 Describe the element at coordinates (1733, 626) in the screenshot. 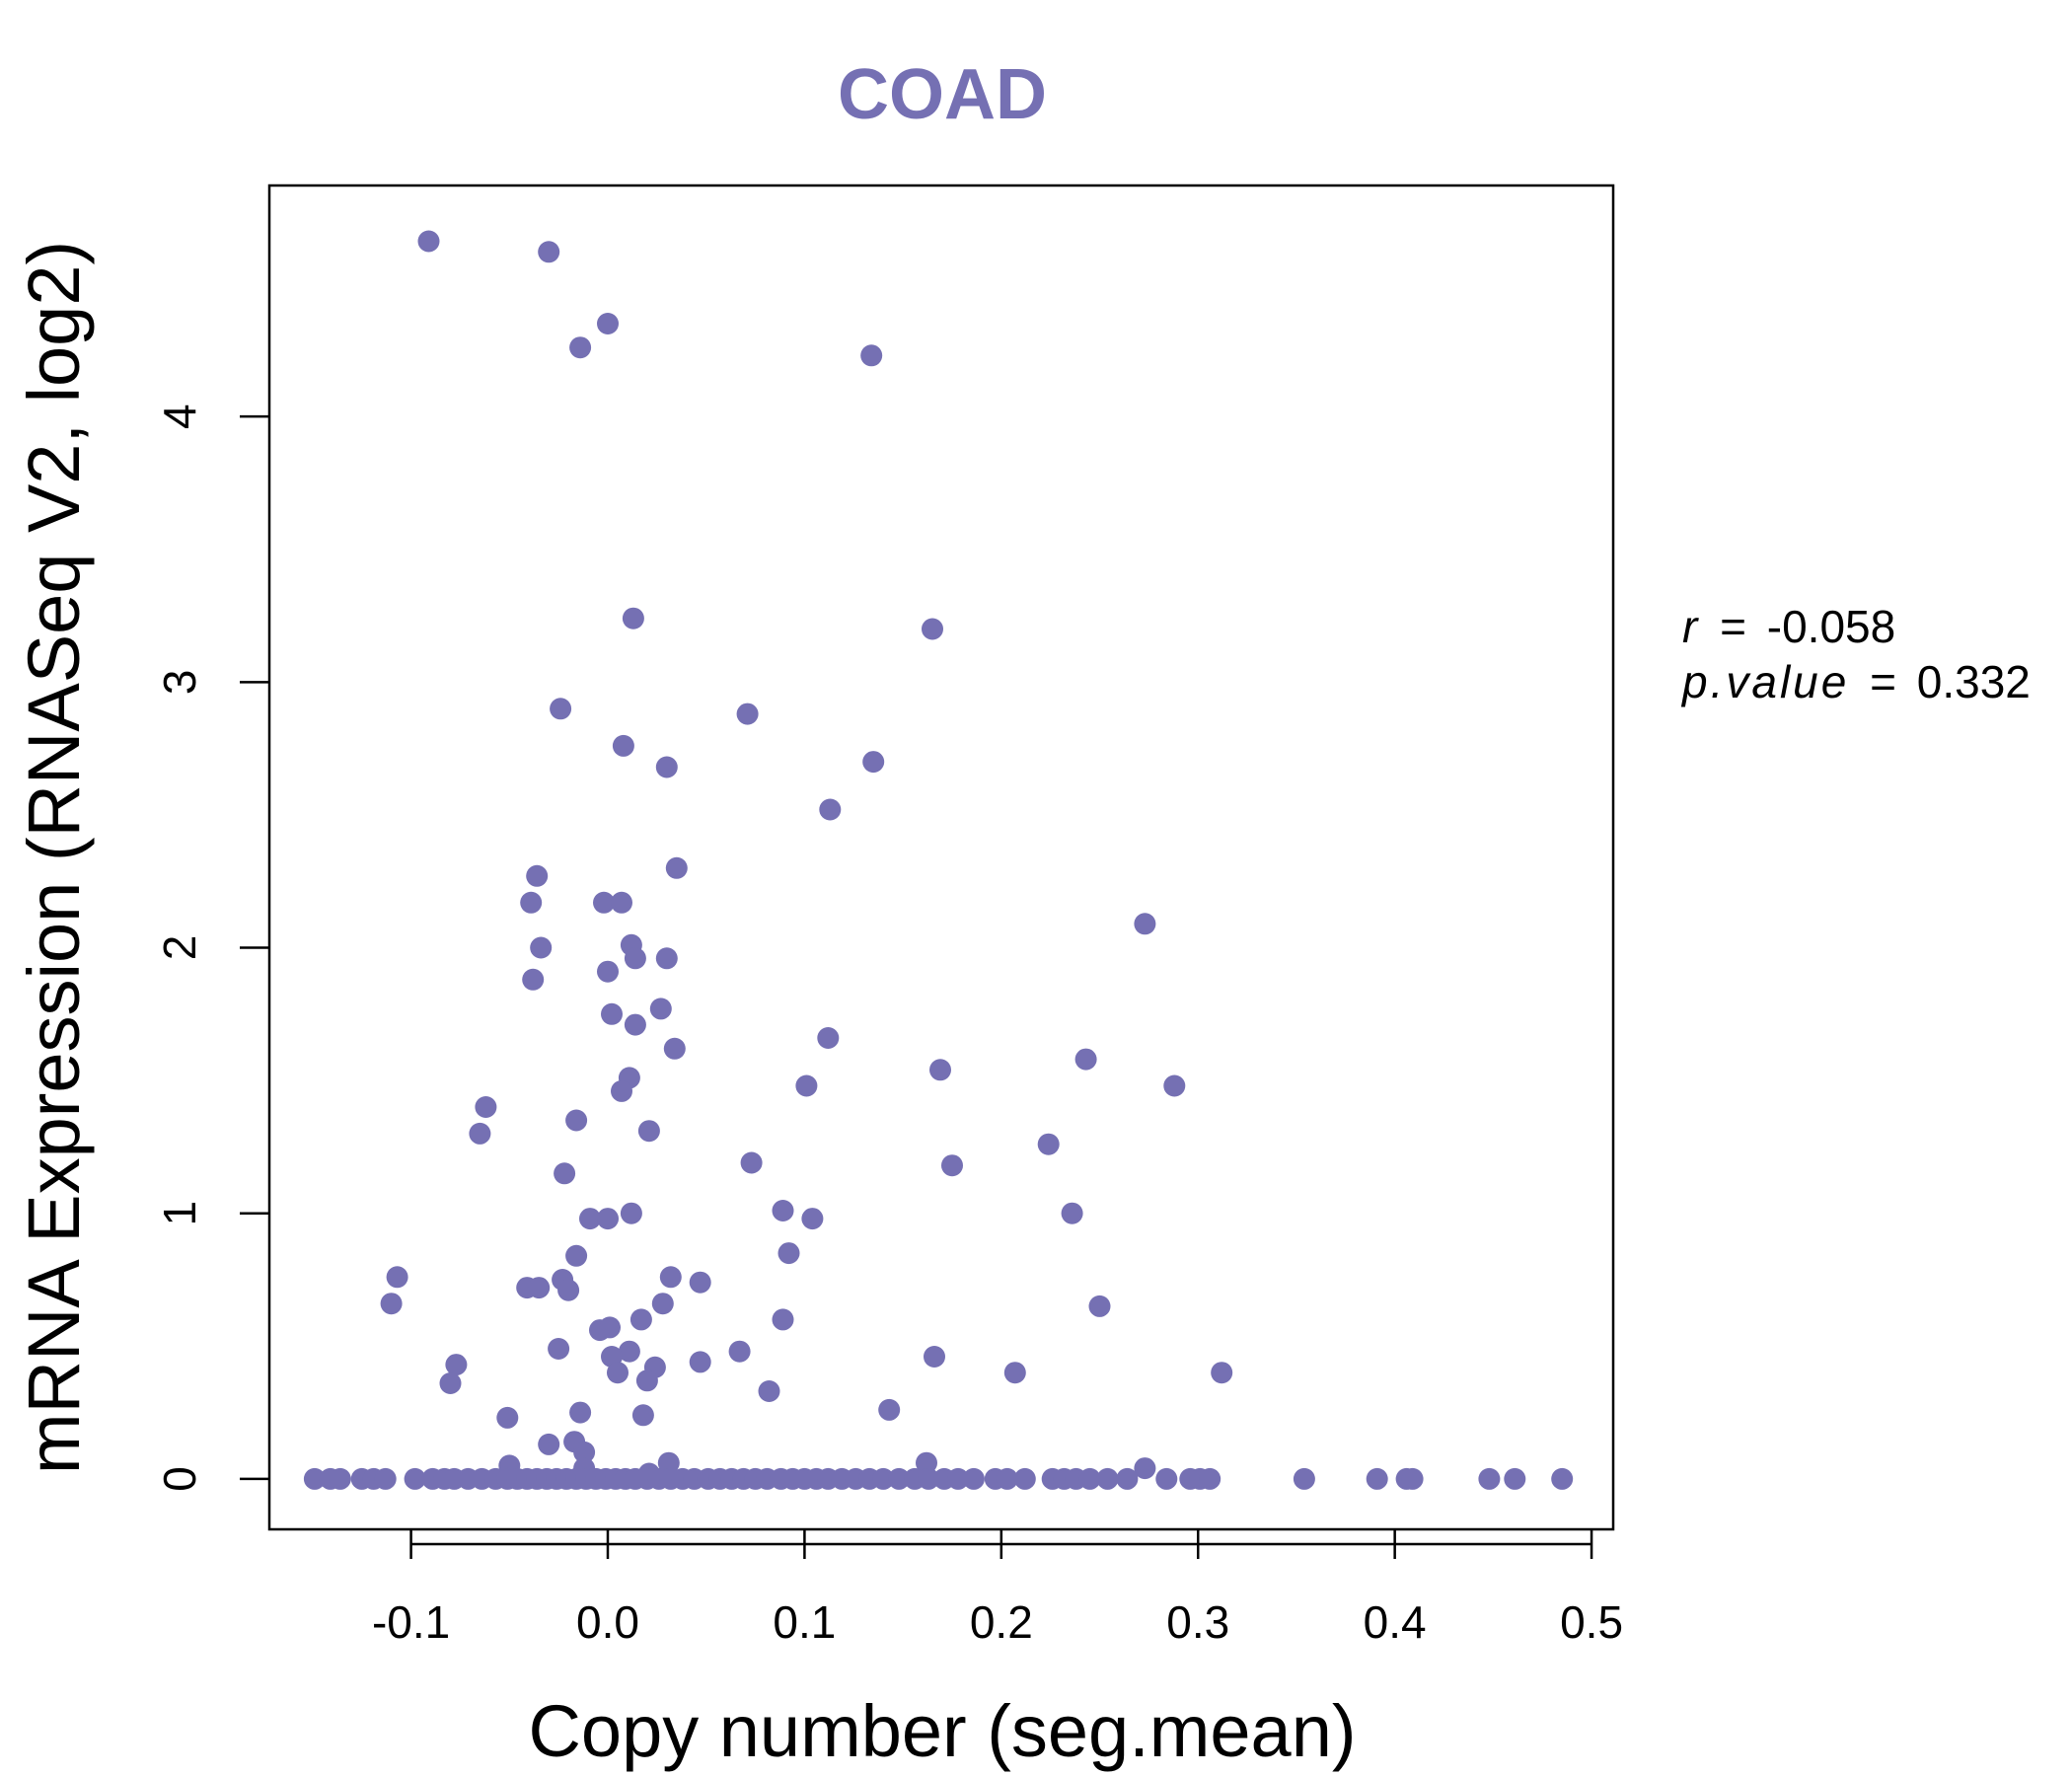

I see `r-eq: =` at that location.